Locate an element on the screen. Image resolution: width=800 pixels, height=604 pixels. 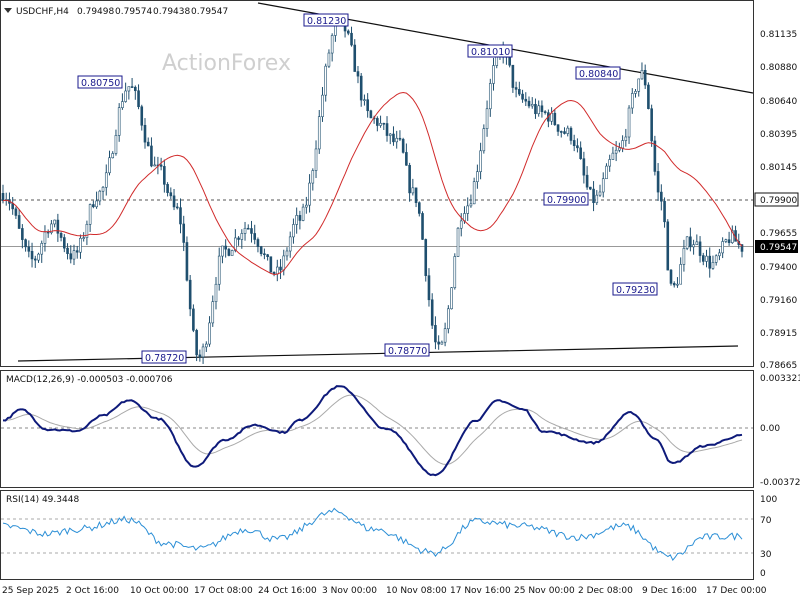
price-tick: 0.81135 is located at coordinates (778, 35).